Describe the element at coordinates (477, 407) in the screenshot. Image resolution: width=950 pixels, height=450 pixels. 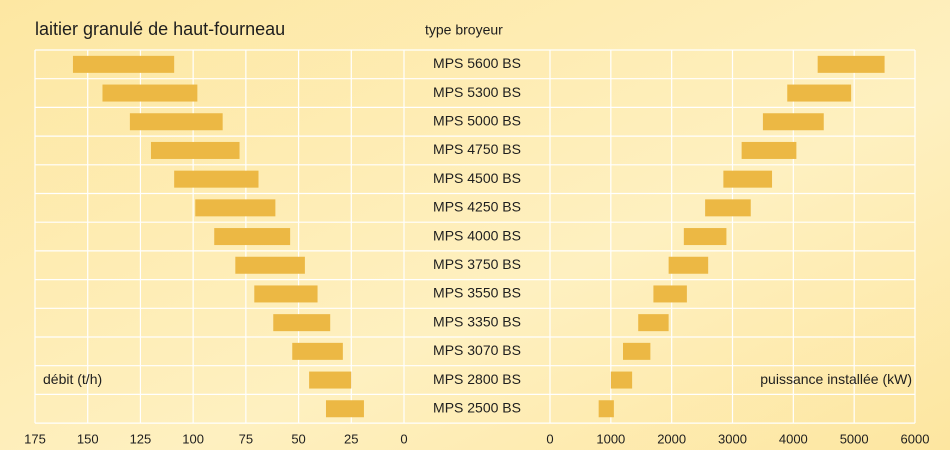
I see `category-label: MPS 2500 BS` at that location.